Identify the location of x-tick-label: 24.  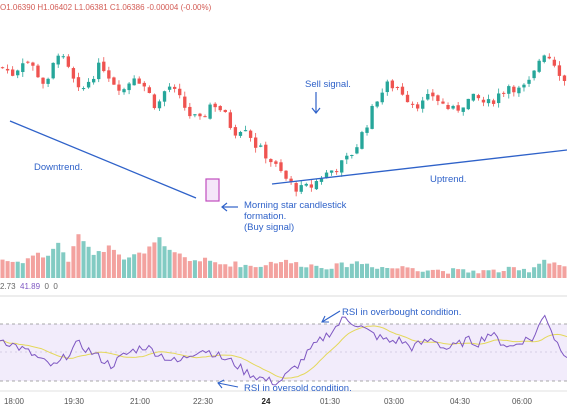
(266, 401).